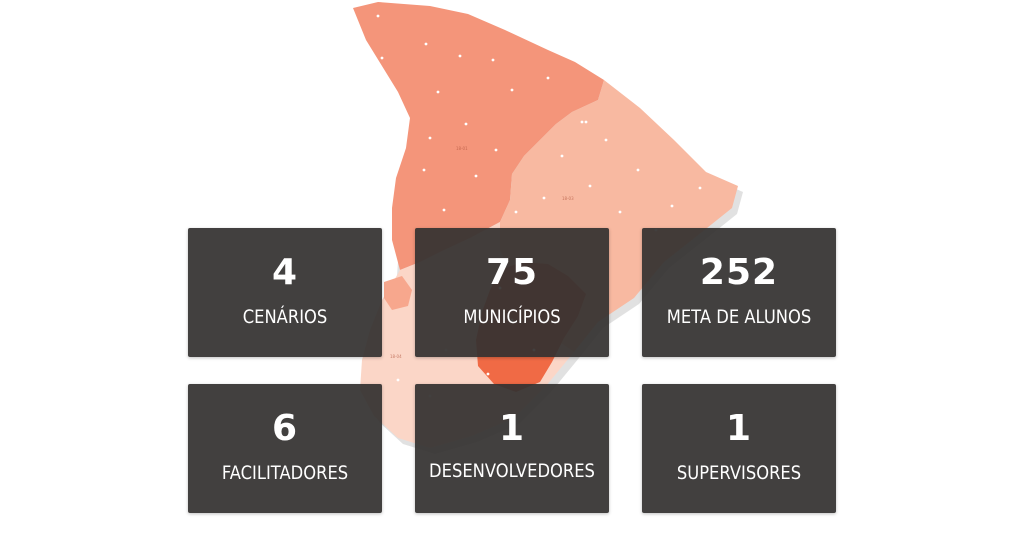 This screenshot has height=535, width=1024. Describe the element at coordinates (285, 428) in the screenshot. I see `stat-value: 6` at that location.